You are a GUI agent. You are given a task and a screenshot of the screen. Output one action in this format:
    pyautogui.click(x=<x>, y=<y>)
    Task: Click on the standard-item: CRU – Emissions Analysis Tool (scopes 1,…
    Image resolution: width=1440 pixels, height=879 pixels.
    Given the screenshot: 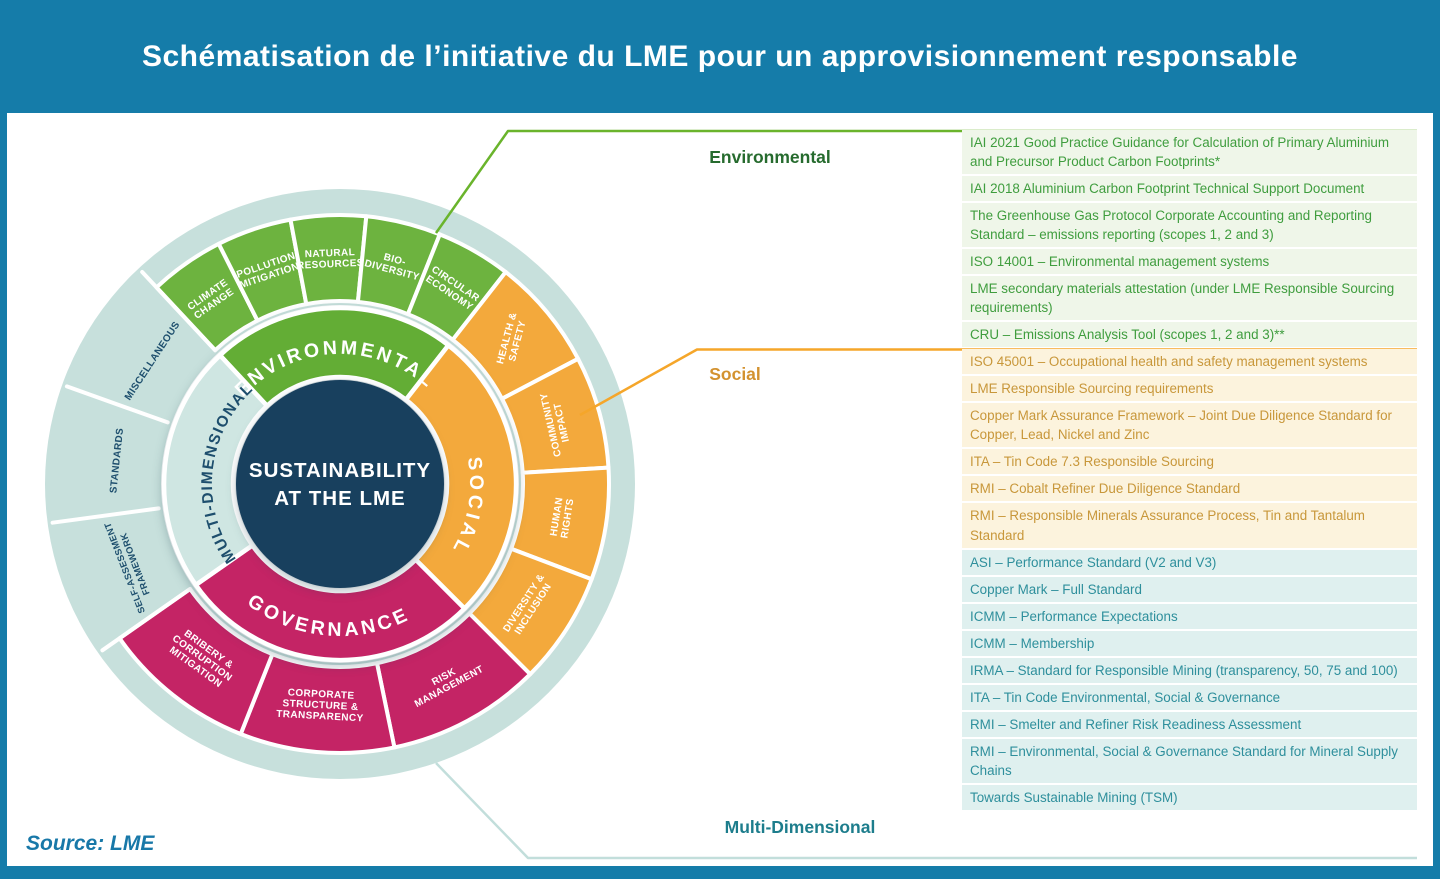 What is the action you would take?
    pyautogui.click(x=1189, y=335)
    